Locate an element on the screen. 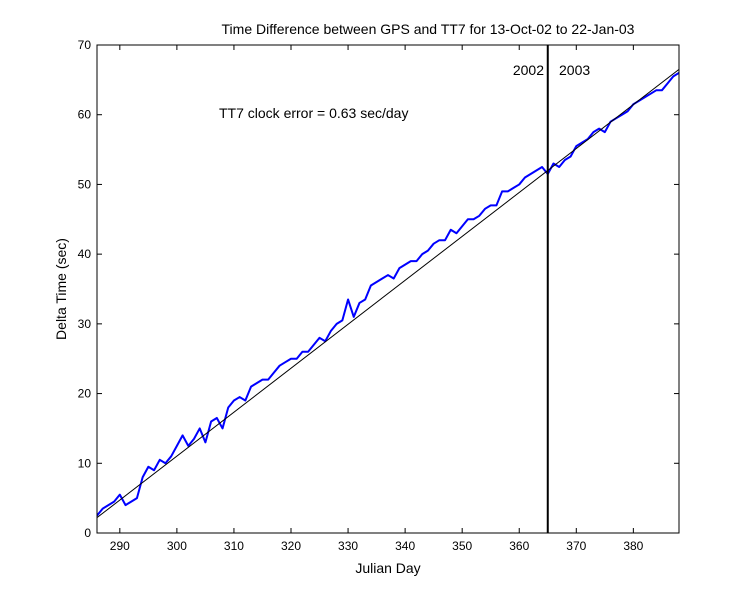  x-tick-label: 360 is located at coordinates (519, 546).